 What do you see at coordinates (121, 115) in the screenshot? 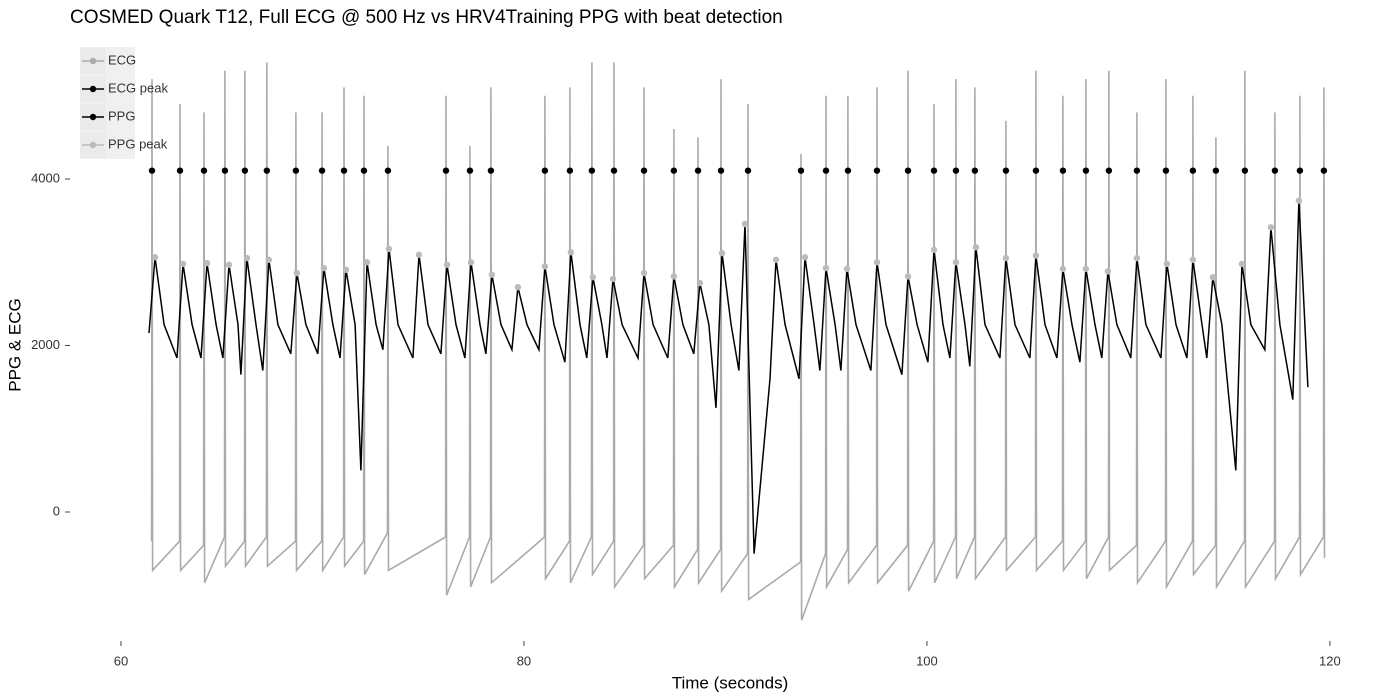
I see `legend-label: PPG` at bounding box center [121, 115].